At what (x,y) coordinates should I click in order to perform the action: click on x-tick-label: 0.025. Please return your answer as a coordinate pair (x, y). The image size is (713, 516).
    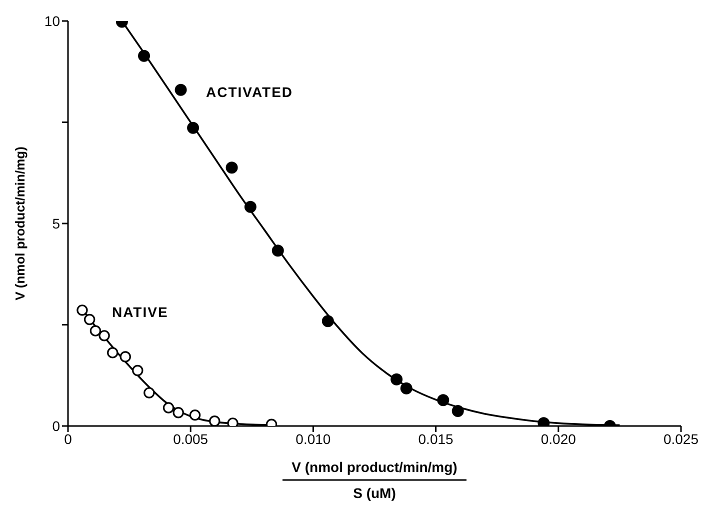
    Looking at the image, I should click on (681, 438).